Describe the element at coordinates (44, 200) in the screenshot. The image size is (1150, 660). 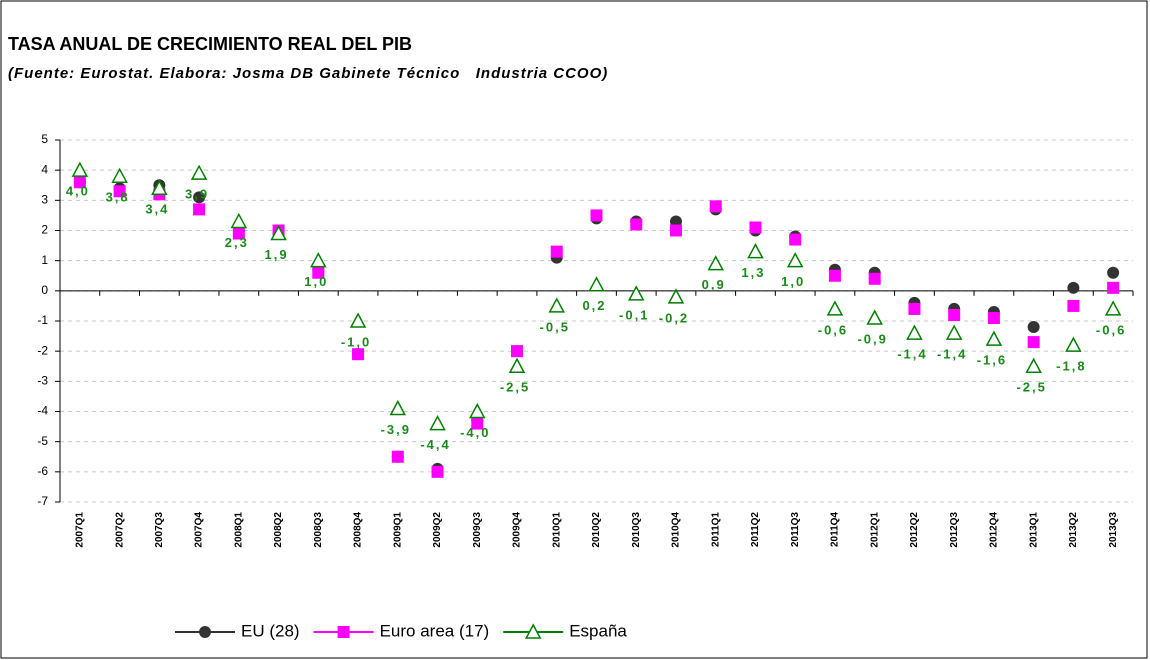
I see `y-tick-label: 3` at that location.